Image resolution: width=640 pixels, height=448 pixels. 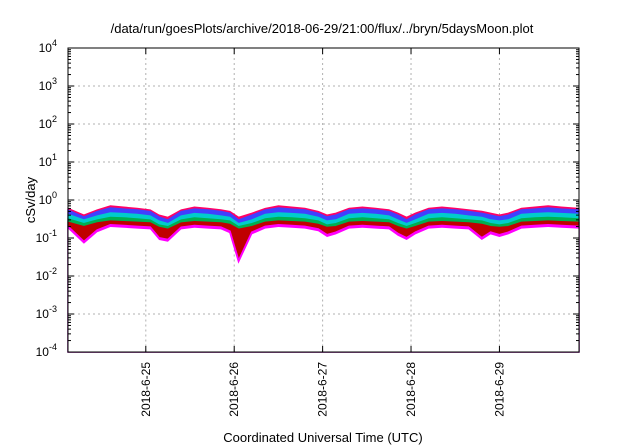 I want to click on y-tick-label: 10⁴, so click(x=48, y=46).